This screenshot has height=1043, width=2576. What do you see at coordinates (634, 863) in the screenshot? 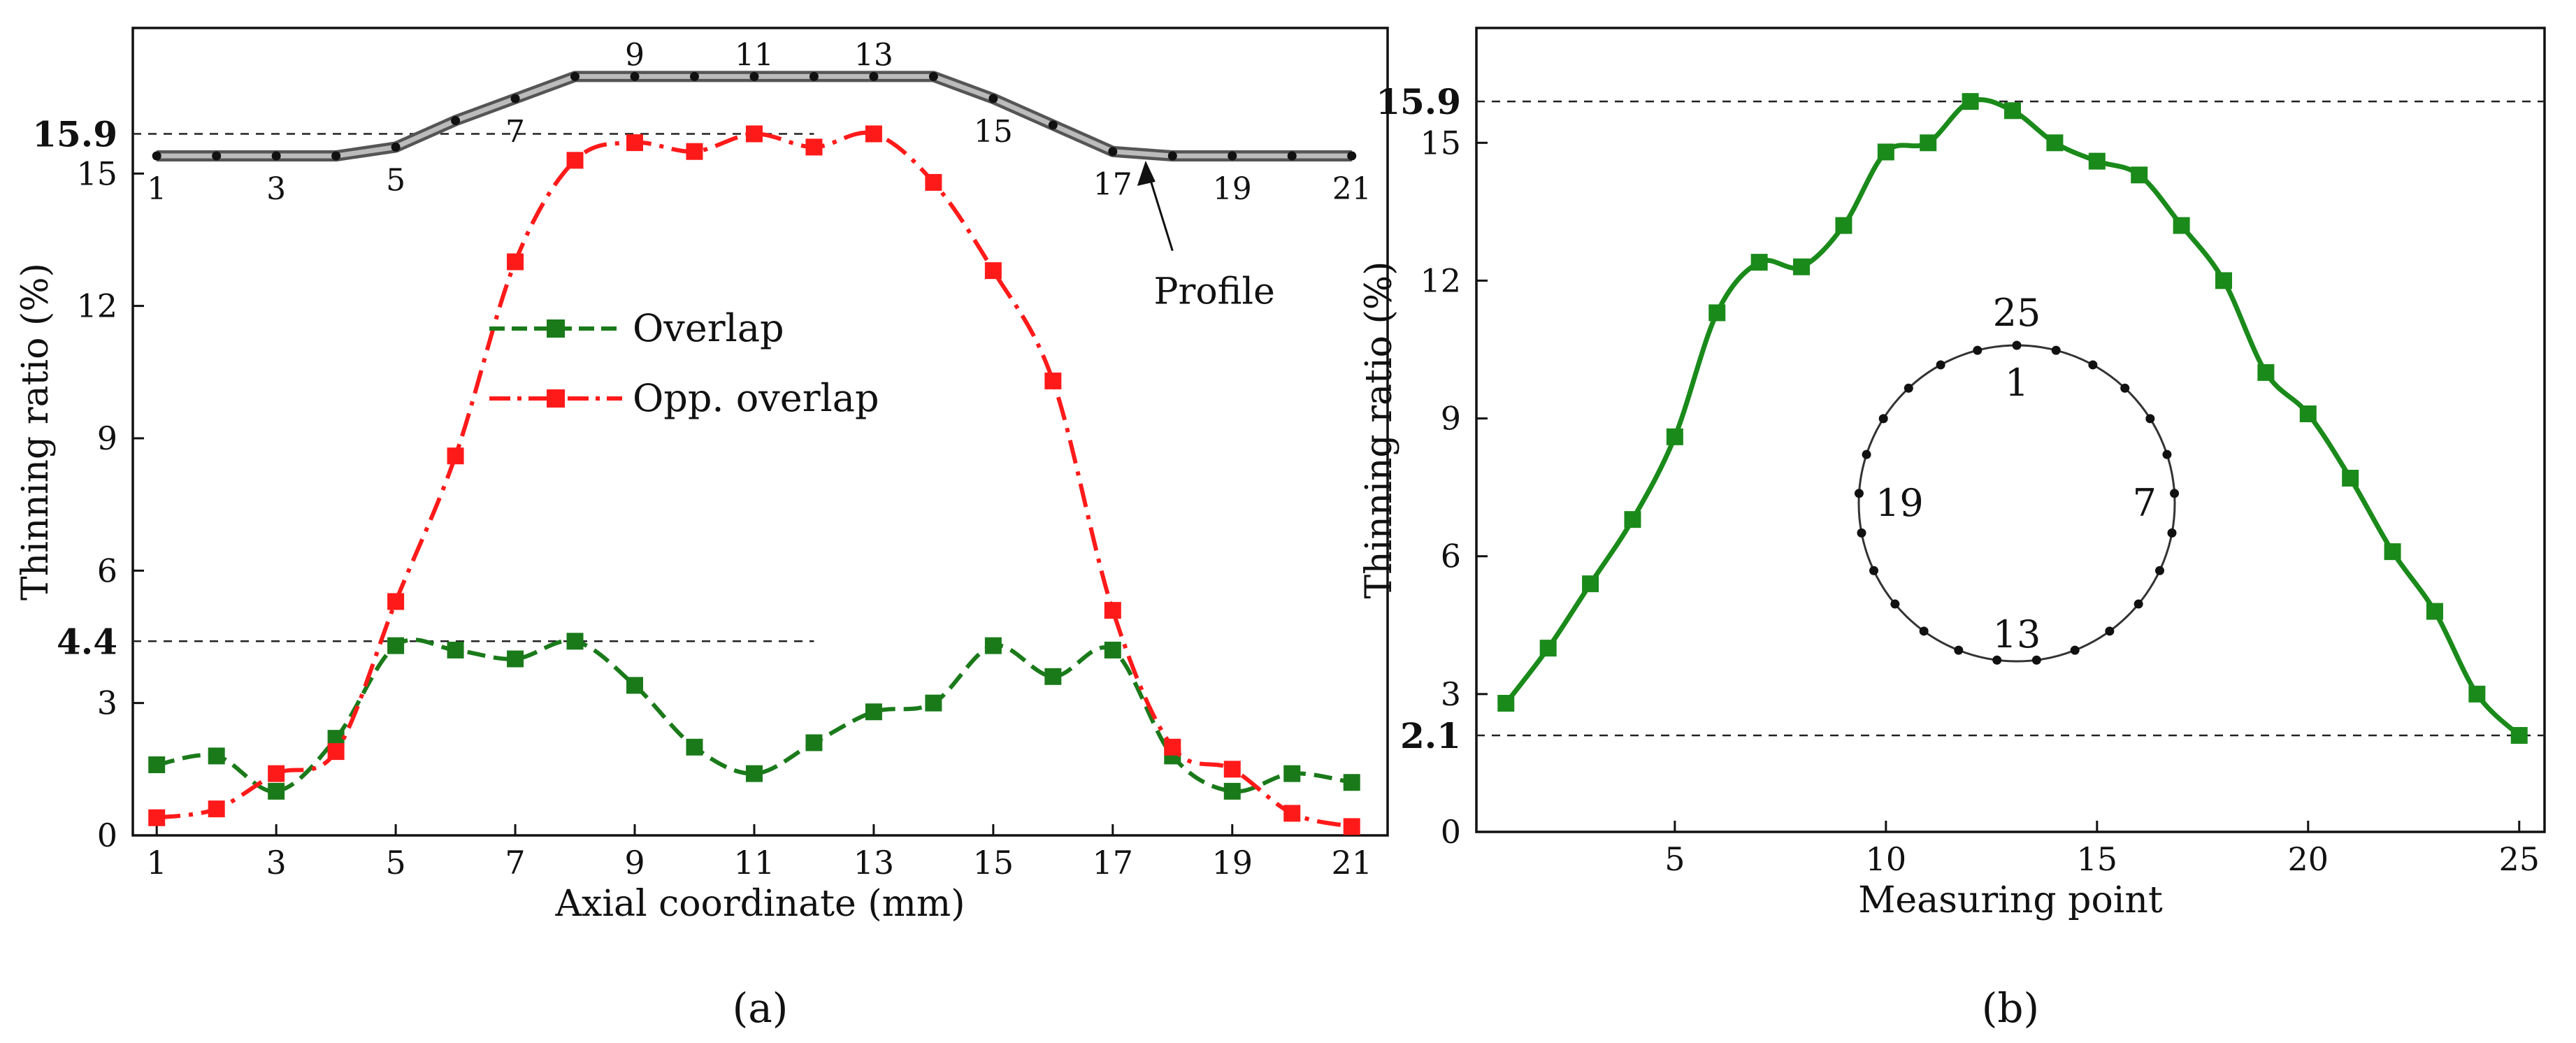
I see `x-tick-label: 9` at bounding box center [634, 863].